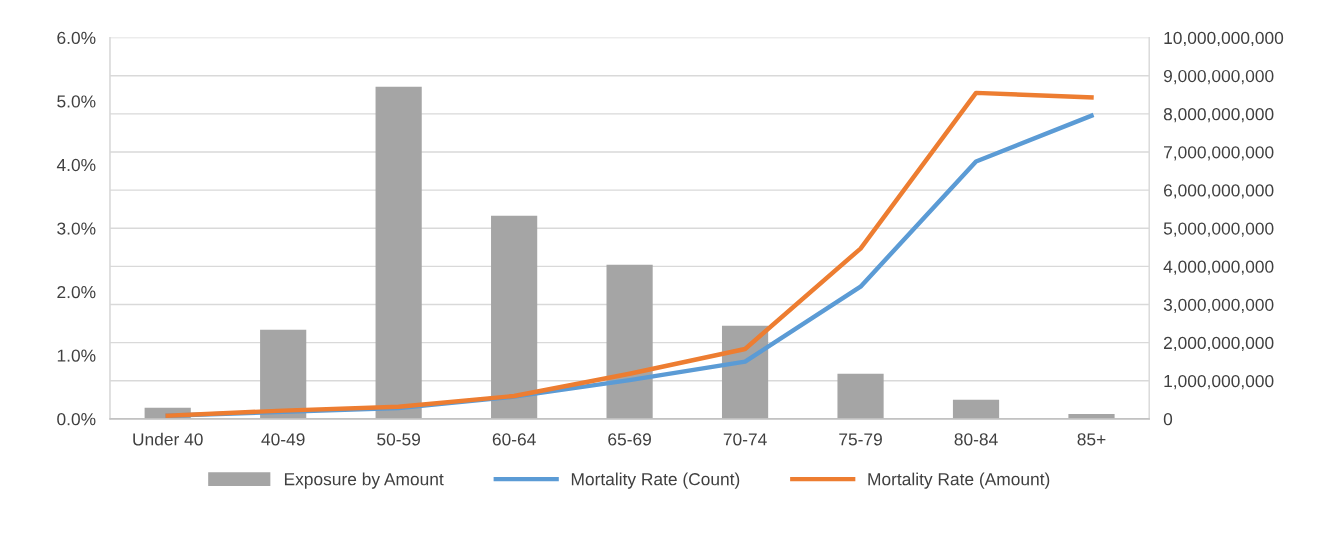  I want to click on y-tick-label: 1.0%, so click(76, 355).